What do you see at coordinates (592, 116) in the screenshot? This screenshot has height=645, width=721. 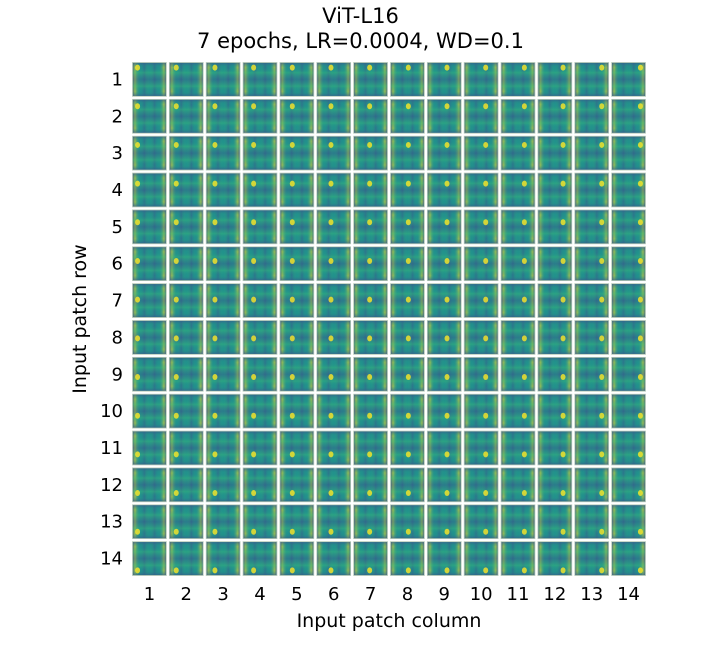 I see `heatmap-cell-r2-c13` at bounding box center [592, 116].